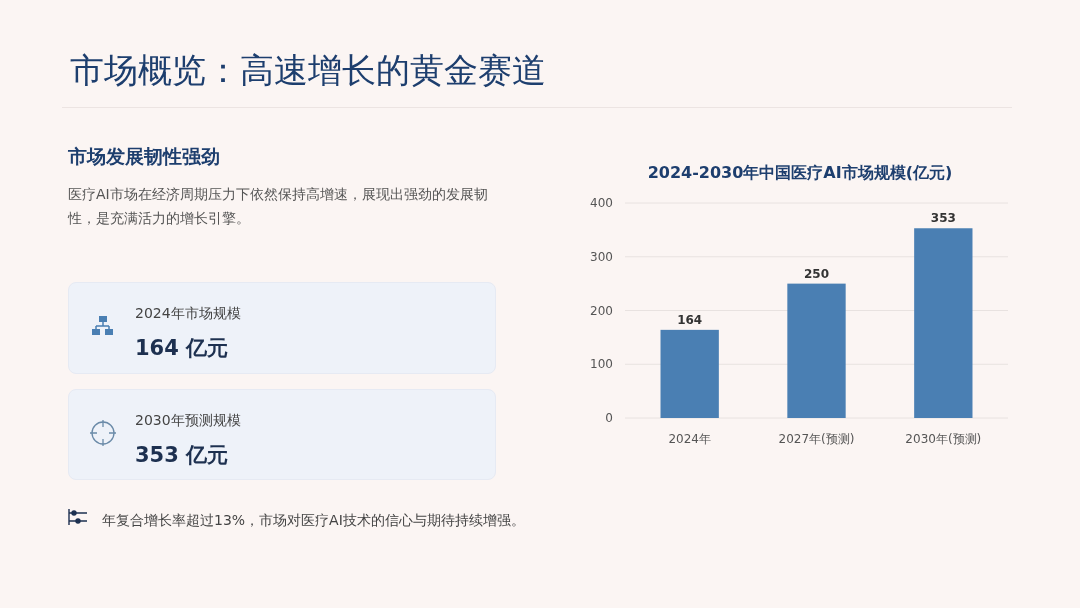 This screenshot has width=1080, height=608. Describe the element at coordinates (943, 439) in the screenshot. I see `x-tick-label: 2030年(预测)` at that location.